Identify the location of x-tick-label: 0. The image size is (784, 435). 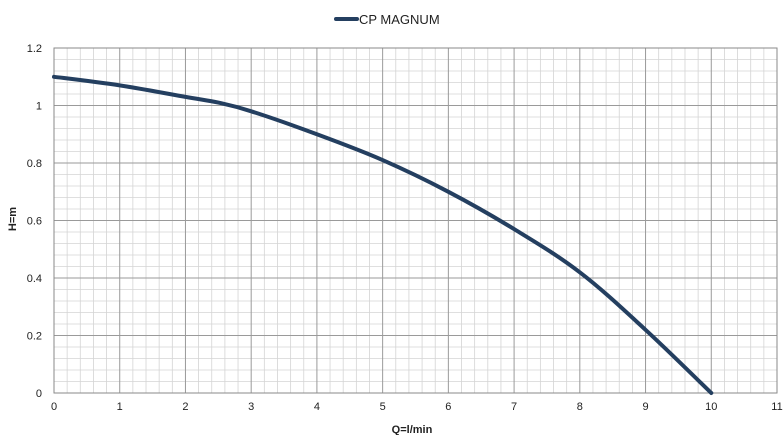
(54, 407).